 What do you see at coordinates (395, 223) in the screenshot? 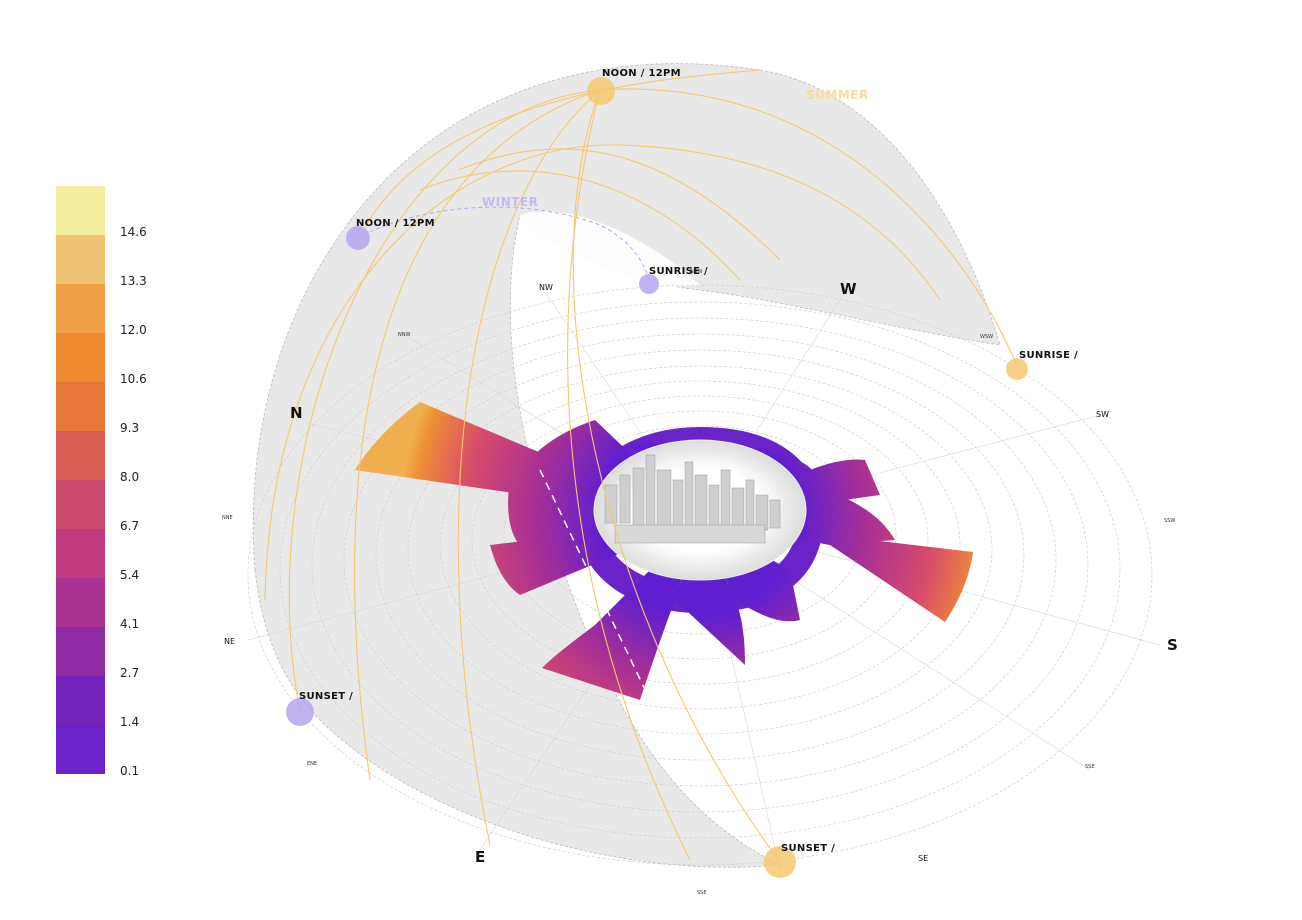
I see `winter-noon-label: NOON / 12PM` at bounding box center [395, 223].